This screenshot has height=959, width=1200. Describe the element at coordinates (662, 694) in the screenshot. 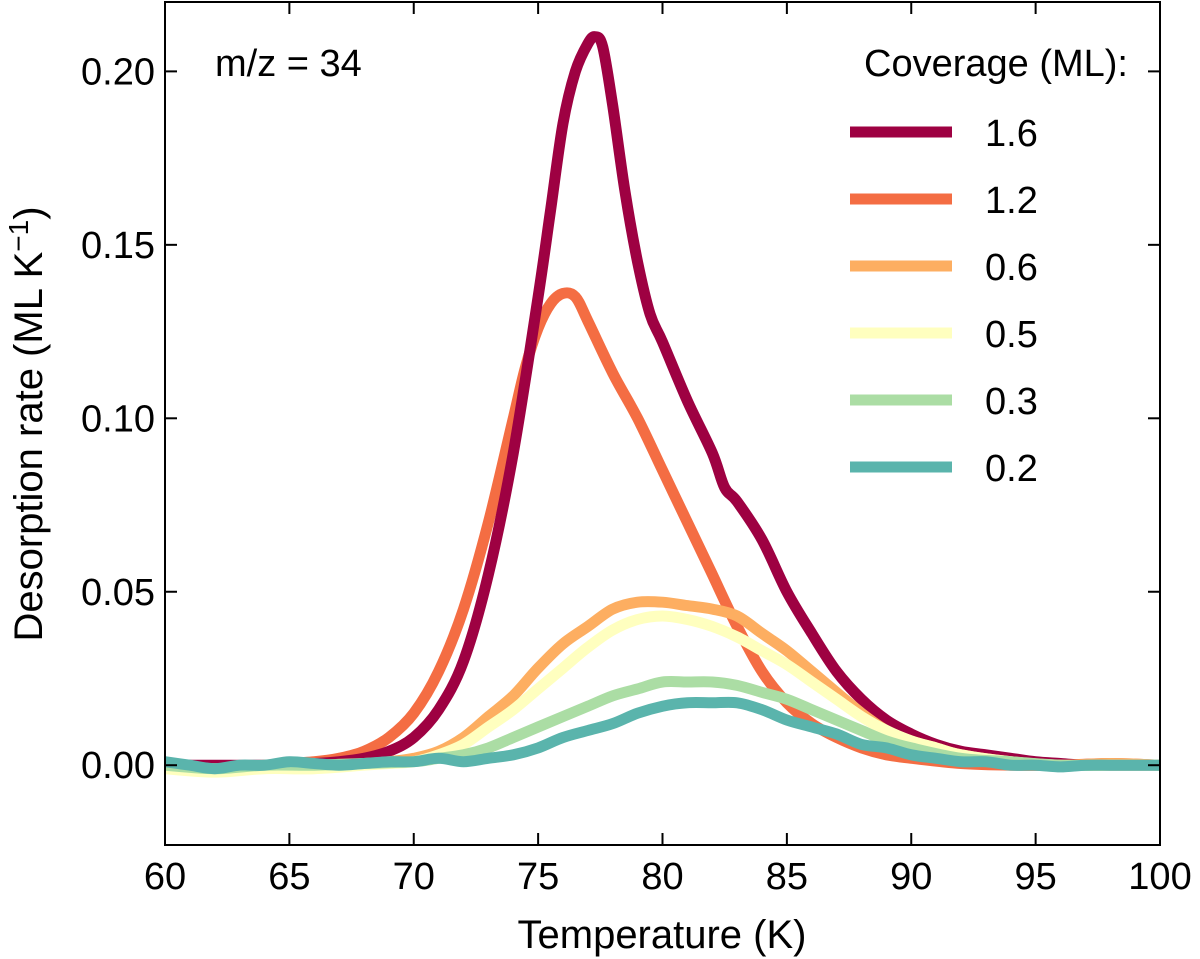

I see `series-line-0.5` at that location.